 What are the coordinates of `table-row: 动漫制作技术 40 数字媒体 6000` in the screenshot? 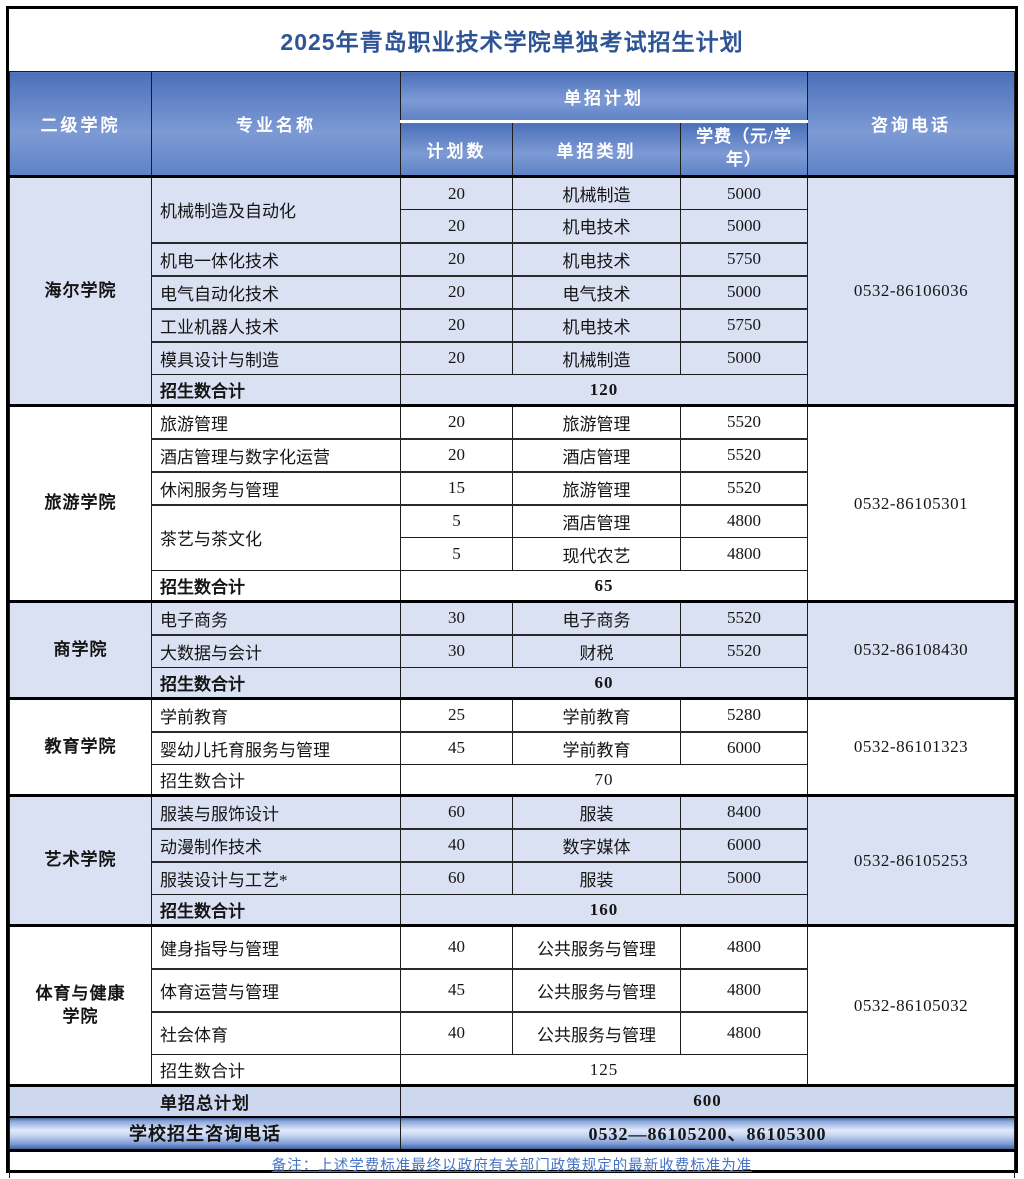 It's located at (512, 844).